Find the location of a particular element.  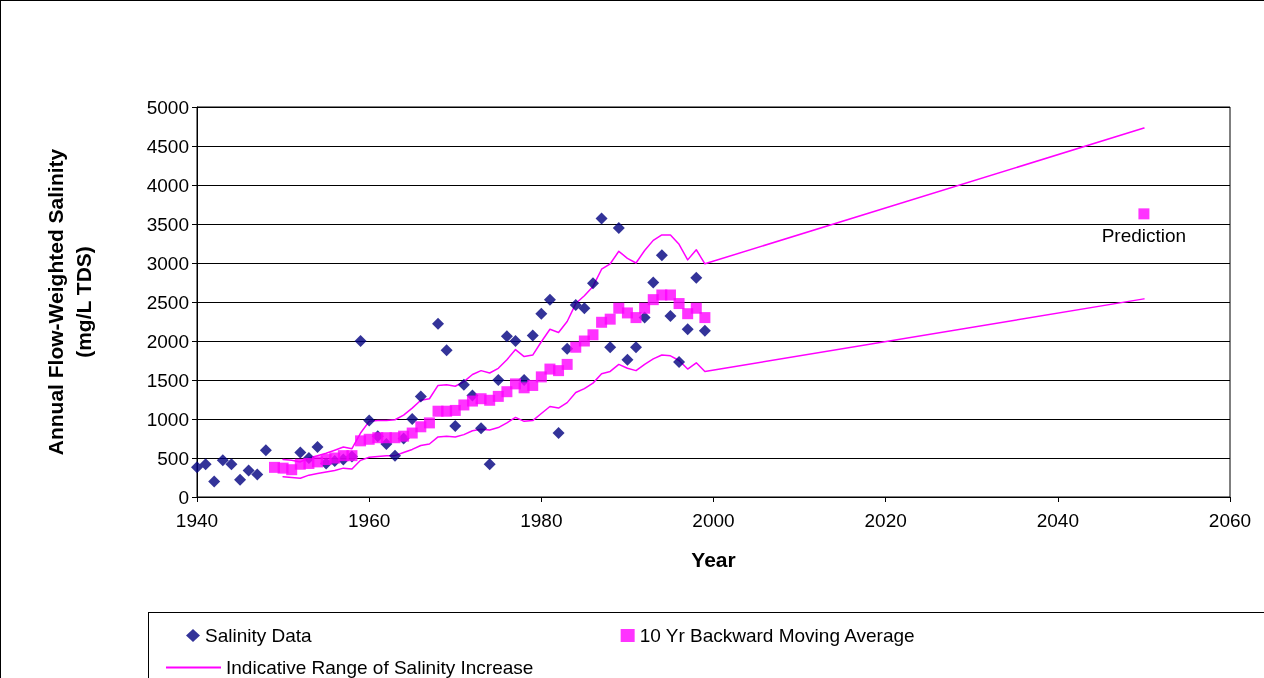

legend-label: Salinity Data is located at coordinates (259, 635).